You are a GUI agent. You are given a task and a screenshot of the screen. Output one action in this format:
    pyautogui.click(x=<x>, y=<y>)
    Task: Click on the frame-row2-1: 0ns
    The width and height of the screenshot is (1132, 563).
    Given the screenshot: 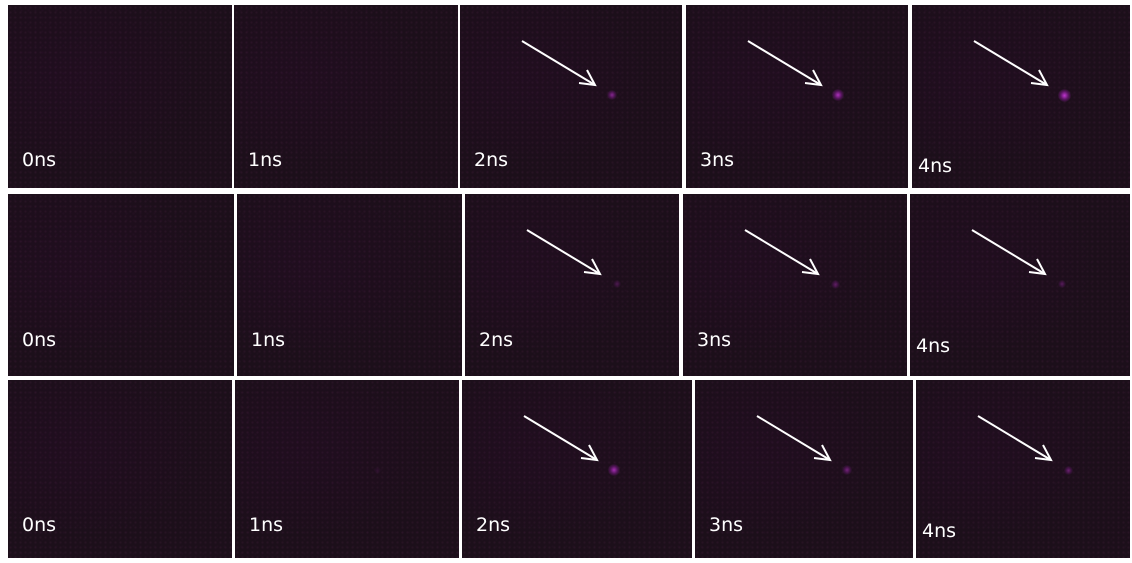 What is the action you would take?
    pyautogui.click(x=121, y=285)
    